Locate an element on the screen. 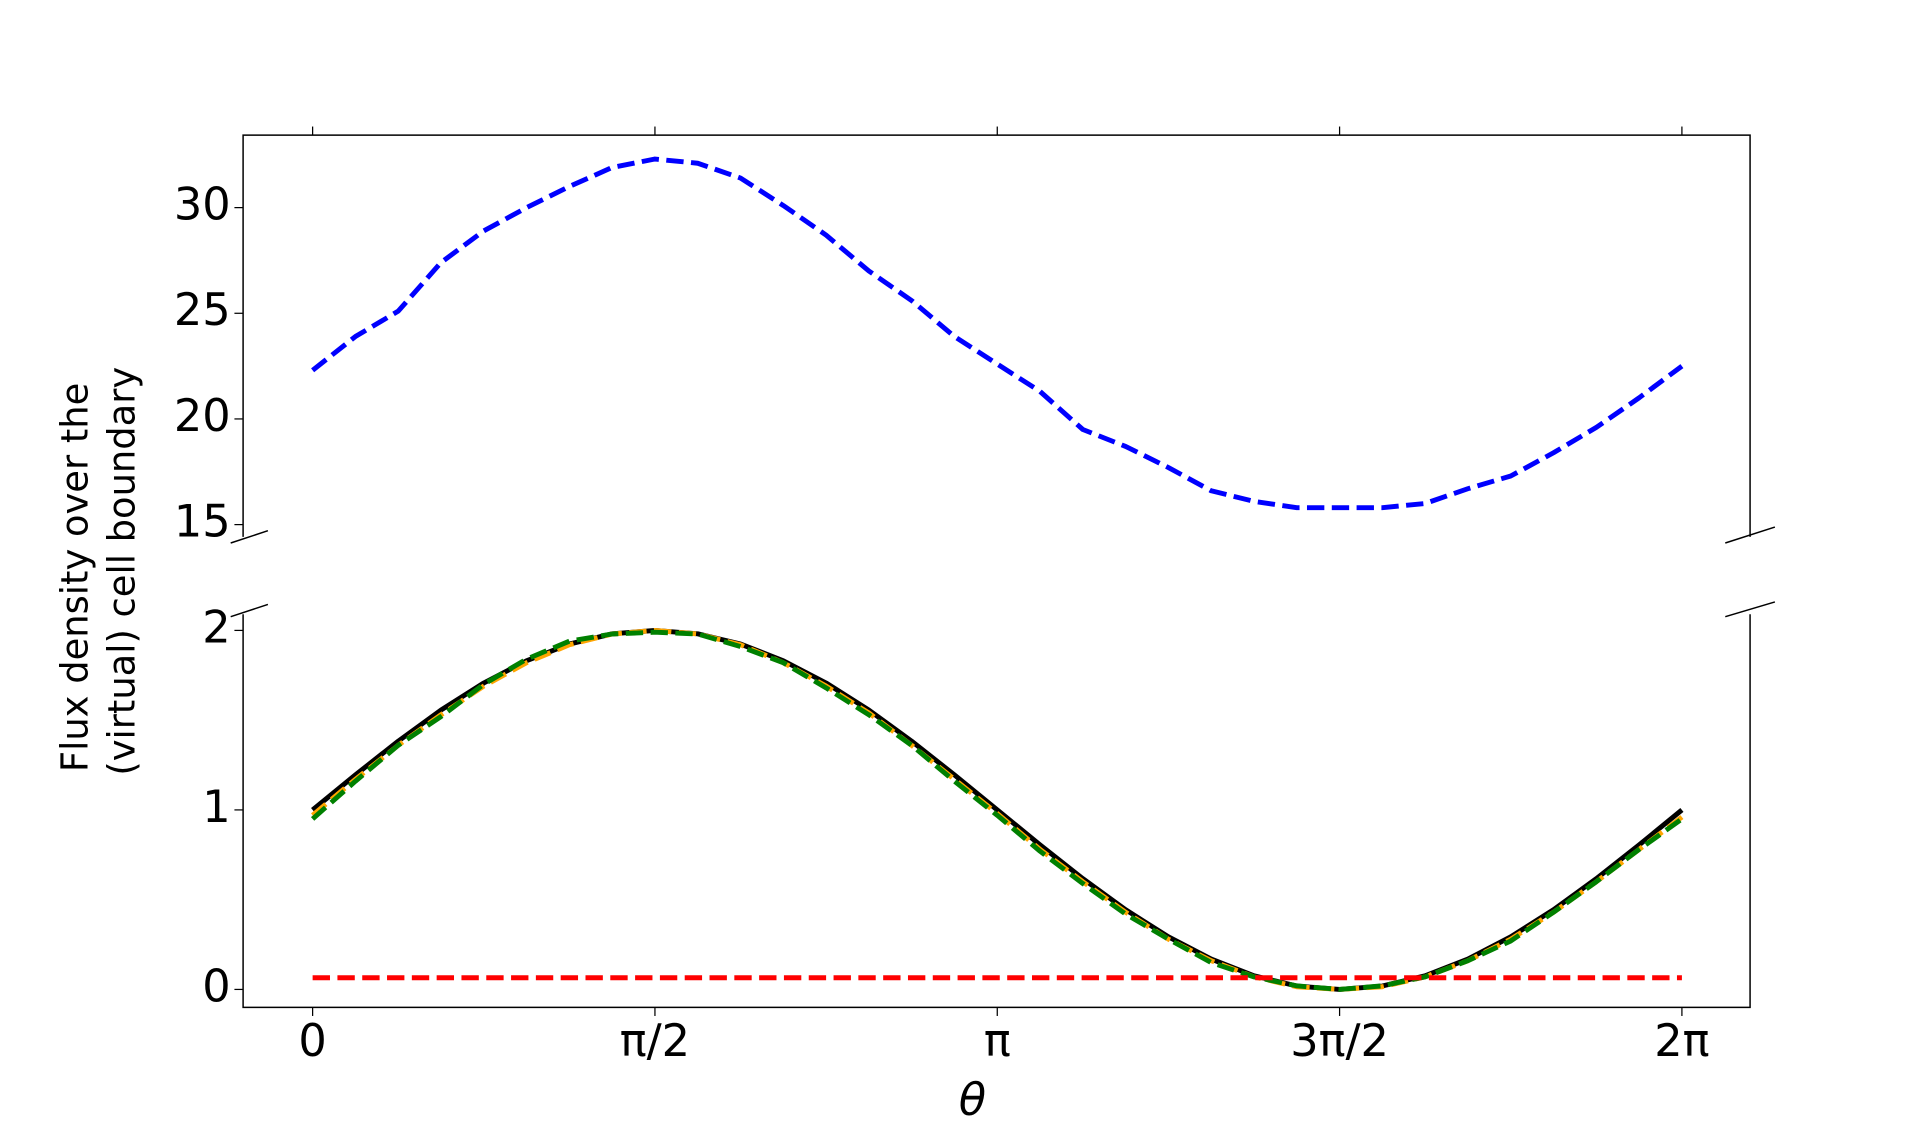 The height and width of the screenshot is (1129, 1920). x-tick-label: 2π is located at coordinates (1681, 1041).